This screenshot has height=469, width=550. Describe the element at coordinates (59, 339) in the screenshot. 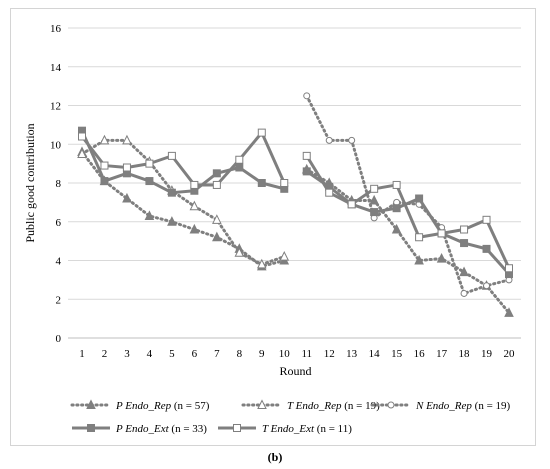

I see `y-tick-label: 0` at that location.